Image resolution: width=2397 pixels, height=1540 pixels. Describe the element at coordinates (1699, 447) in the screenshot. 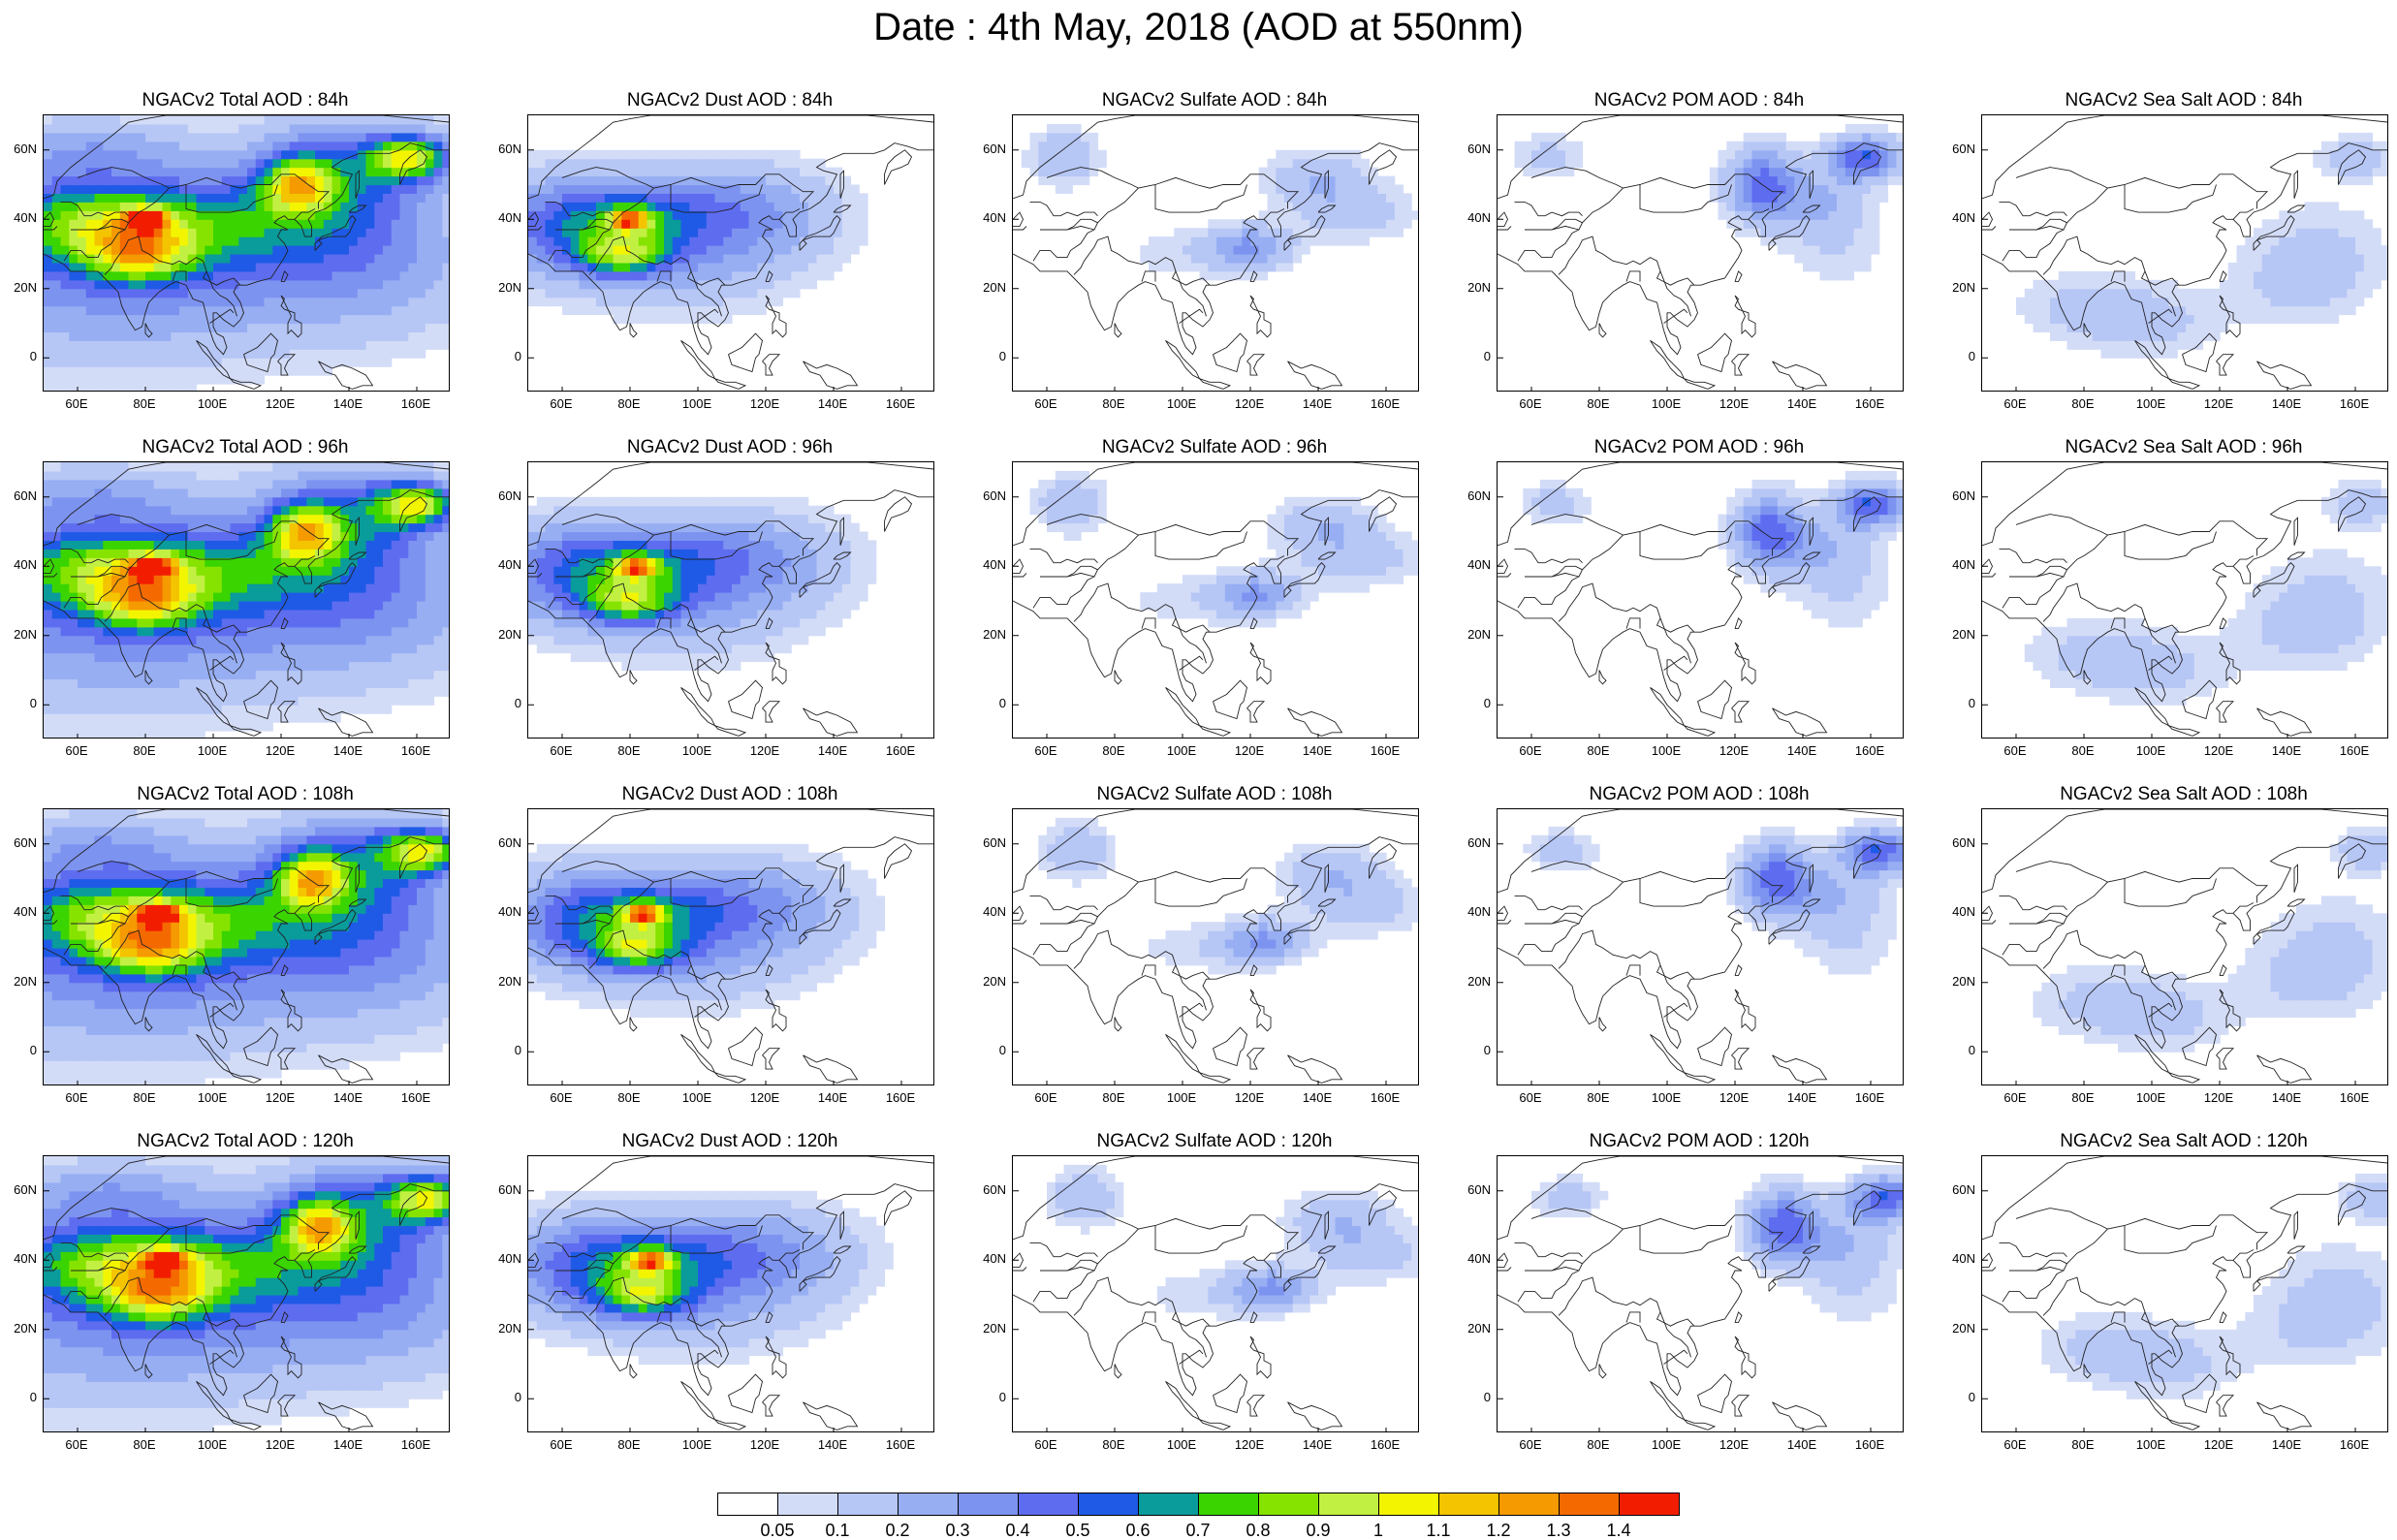

I see `panel-title: NGACv2 POM AOD : 96h` at that location.